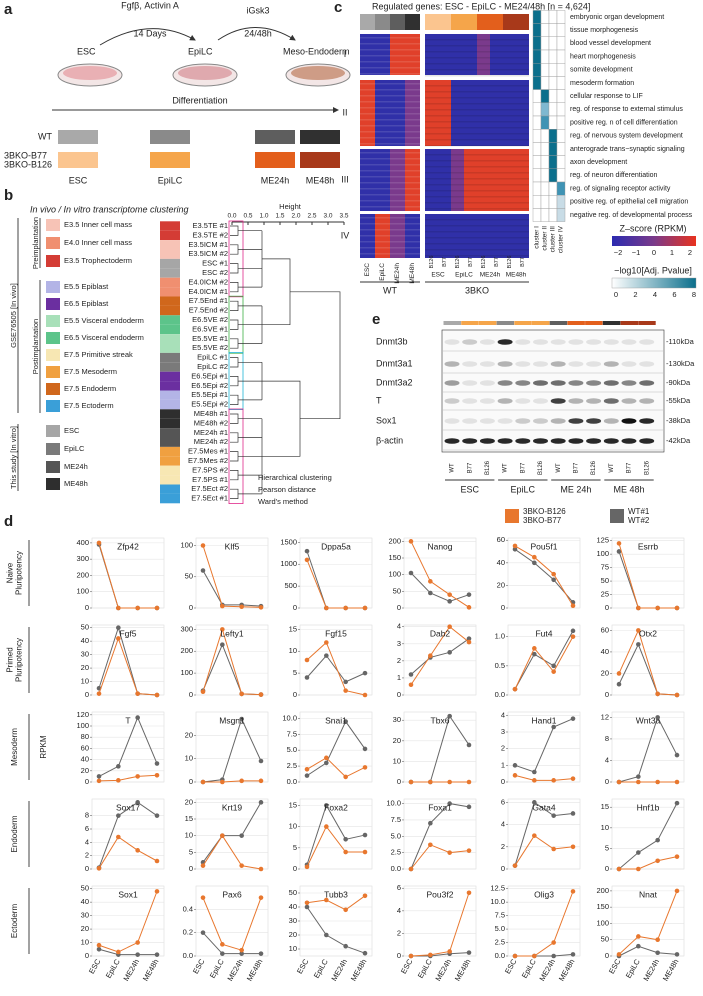 The width and height of the screenshot is (703, 996). Describe the element at coordinates (345, 54) in the screenshot. I see `cluster-label: I` at that location.